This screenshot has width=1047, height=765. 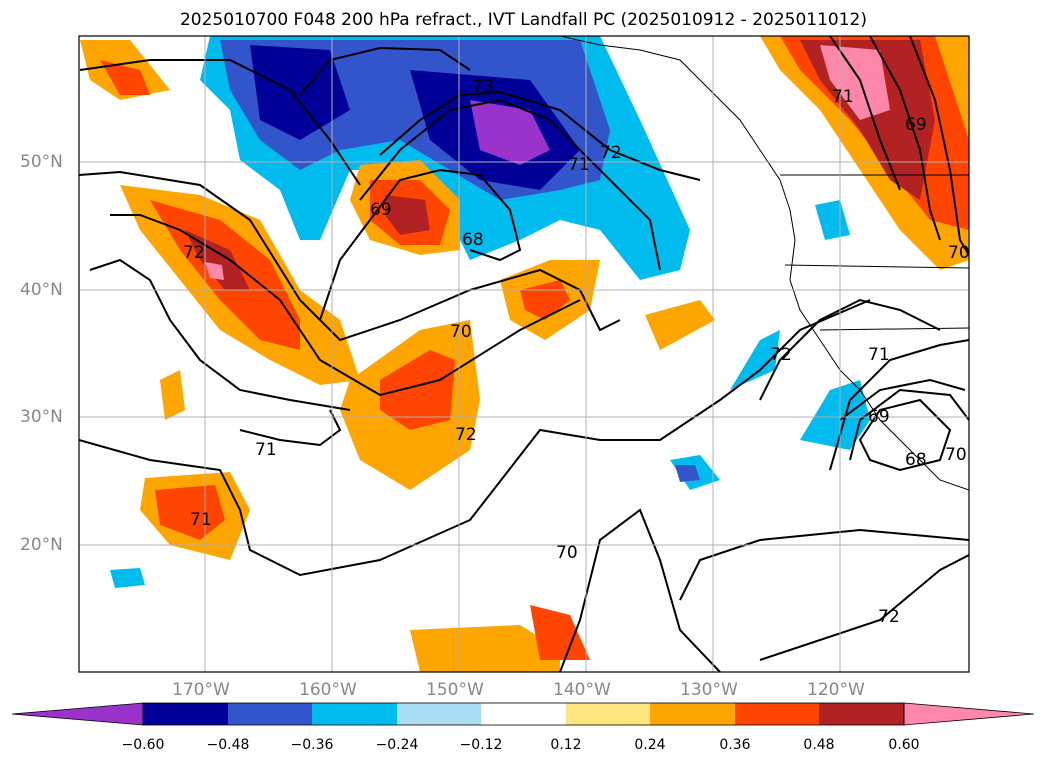 I want to click on positive-anomaly-region-west-pacific, so click(x=240, y=285).